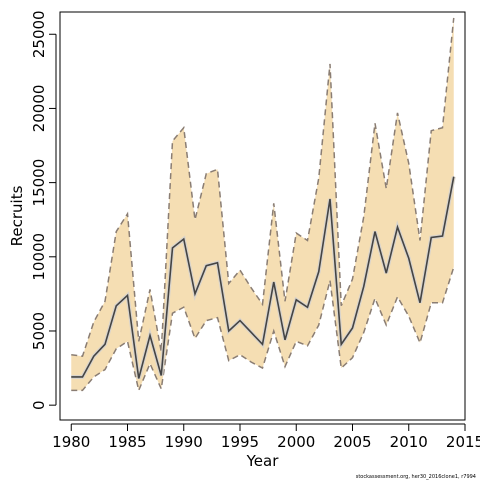  What do you see at coordinates (409, 442) in the screenshot?
I see `x-tick-label: 2010` at bounding box center [409, 442].